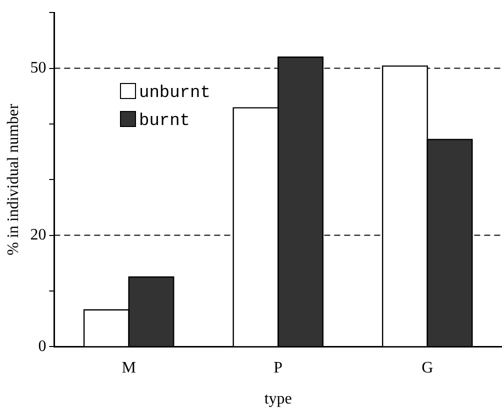 The width and height of the screenshot is (502, 409). What do you see at coordinates (278, 399) in the screenshot?
I see `x-axis-title: type` at bounding box center [278, 399].